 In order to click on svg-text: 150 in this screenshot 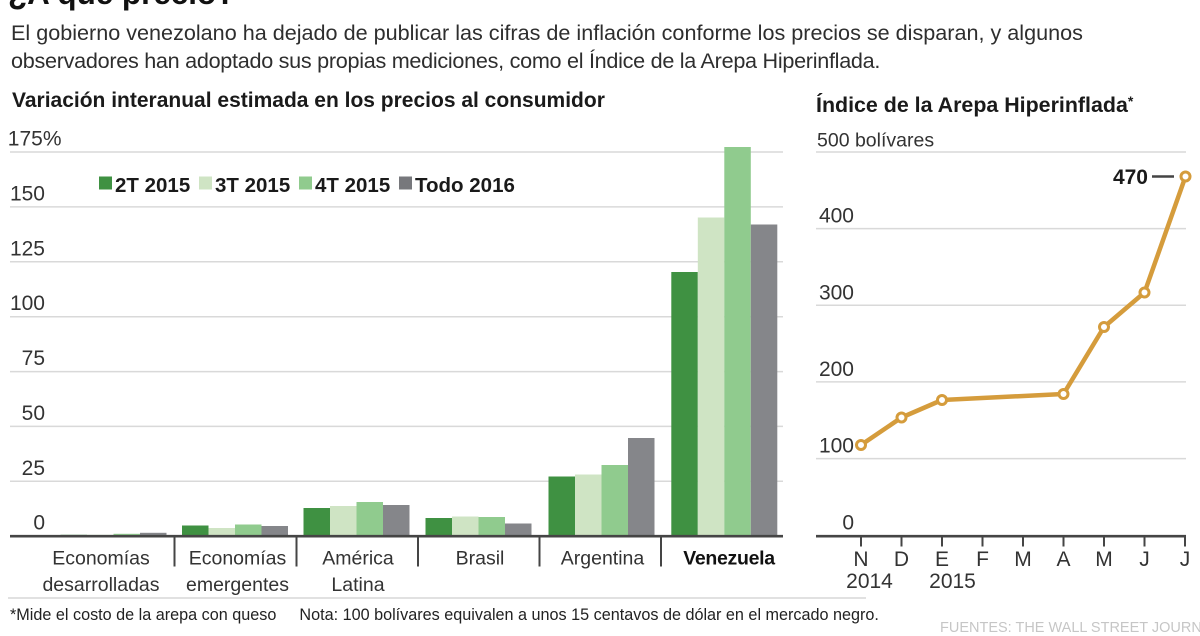, I will do `click(27, 193)`.